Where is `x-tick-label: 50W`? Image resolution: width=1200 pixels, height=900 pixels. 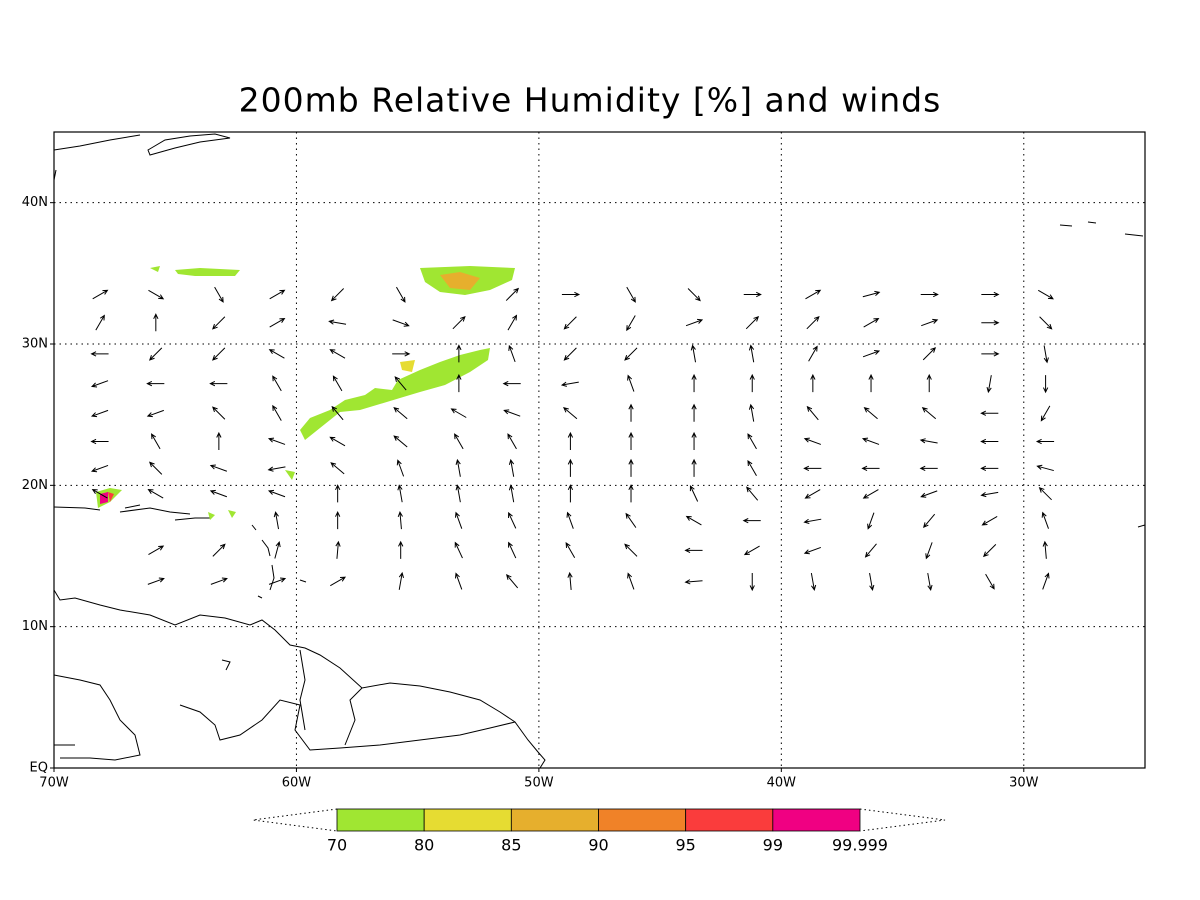 x-tick-label: 50W is located at coordinates (539, 783).